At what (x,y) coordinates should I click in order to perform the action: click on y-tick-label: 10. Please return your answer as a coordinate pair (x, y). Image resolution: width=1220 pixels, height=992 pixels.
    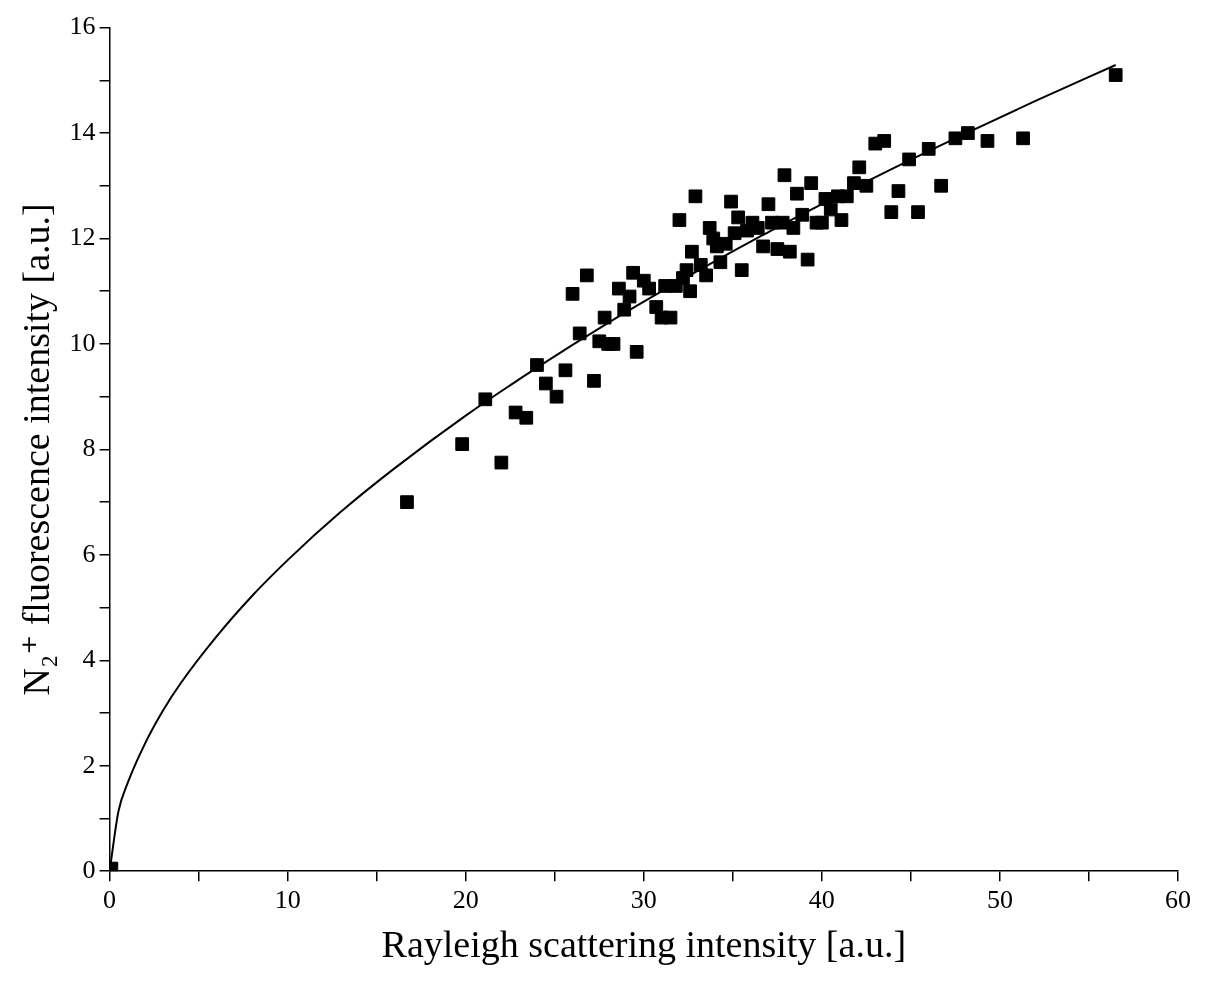
    Looking at the image, I should click on (82, 342).